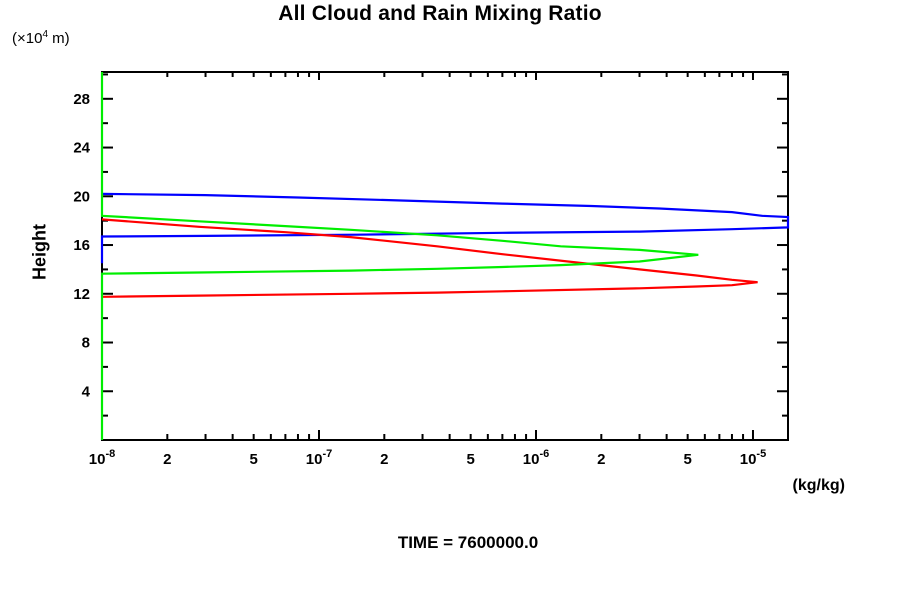 Image resolution: width=900 pixels, height=600 pixels. What do you see at coordinates (27, 38) in the screenshot?
I see `y-unit-prefix: (×10` at bounding box center [27, 38].